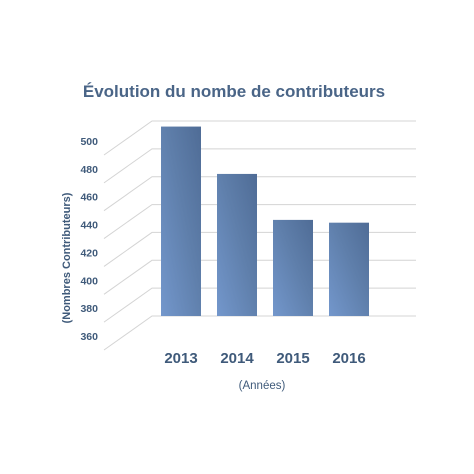  Describe the element at coordinates (181, 221) in the screenshot. I see `bar-2013` at that location.